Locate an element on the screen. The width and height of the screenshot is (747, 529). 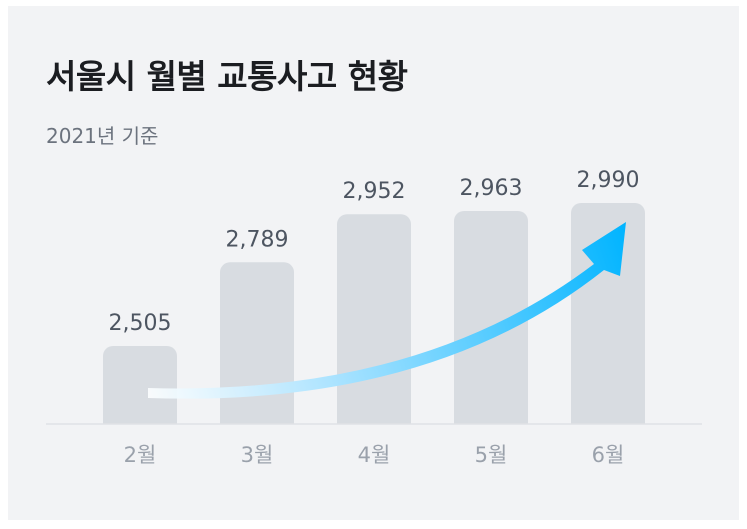
x-tick-2: 3월 is located at coordinates (257, 455).